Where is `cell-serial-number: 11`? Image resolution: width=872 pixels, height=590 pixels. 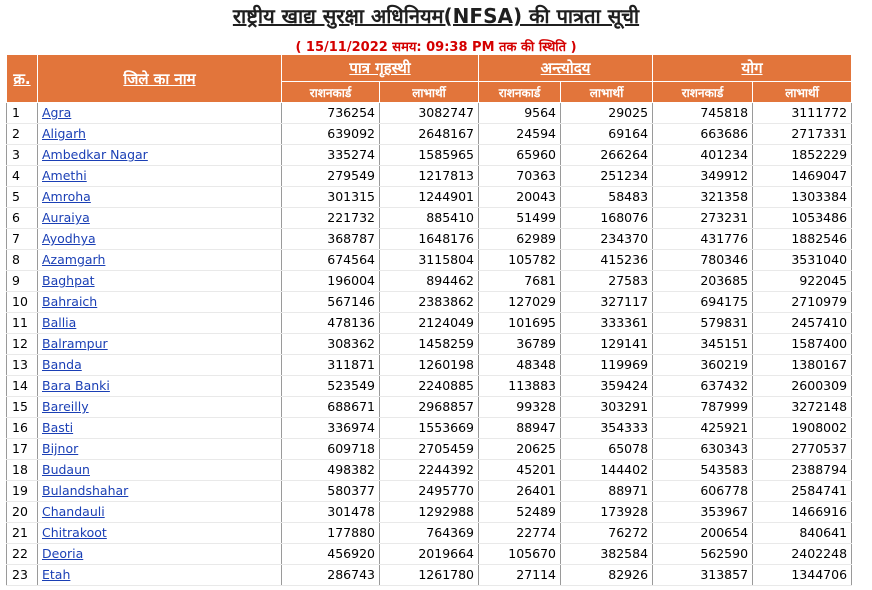
cell-serial-number: 11 is located at coordinates (22, 323).